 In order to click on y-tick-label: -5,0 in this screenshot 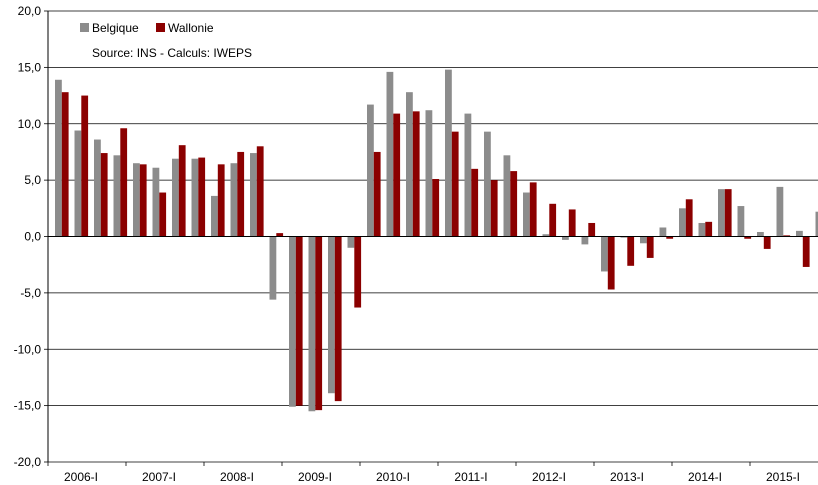, I will do `click(30, 293)`.